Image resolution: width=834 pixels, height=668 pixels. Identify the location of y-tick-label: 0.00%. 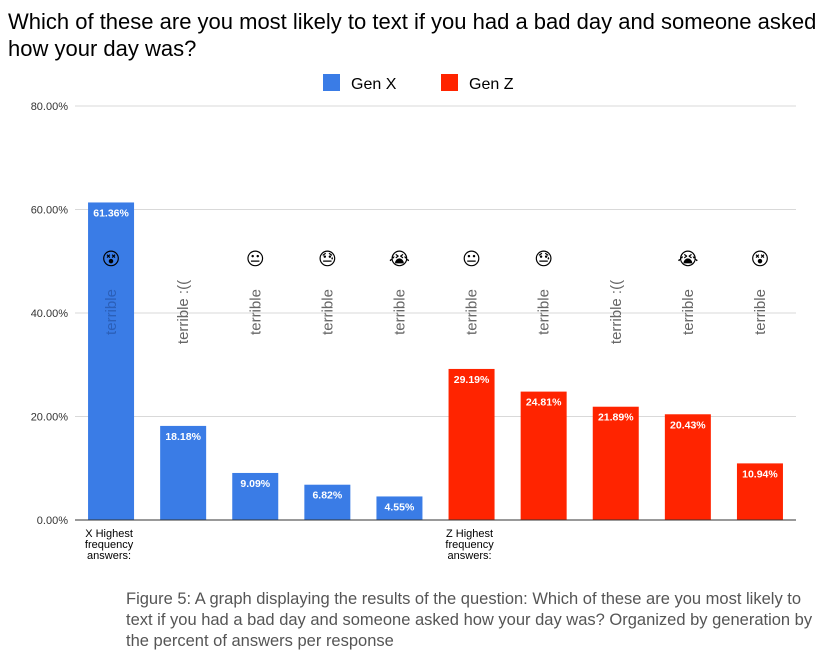
(52, 521).